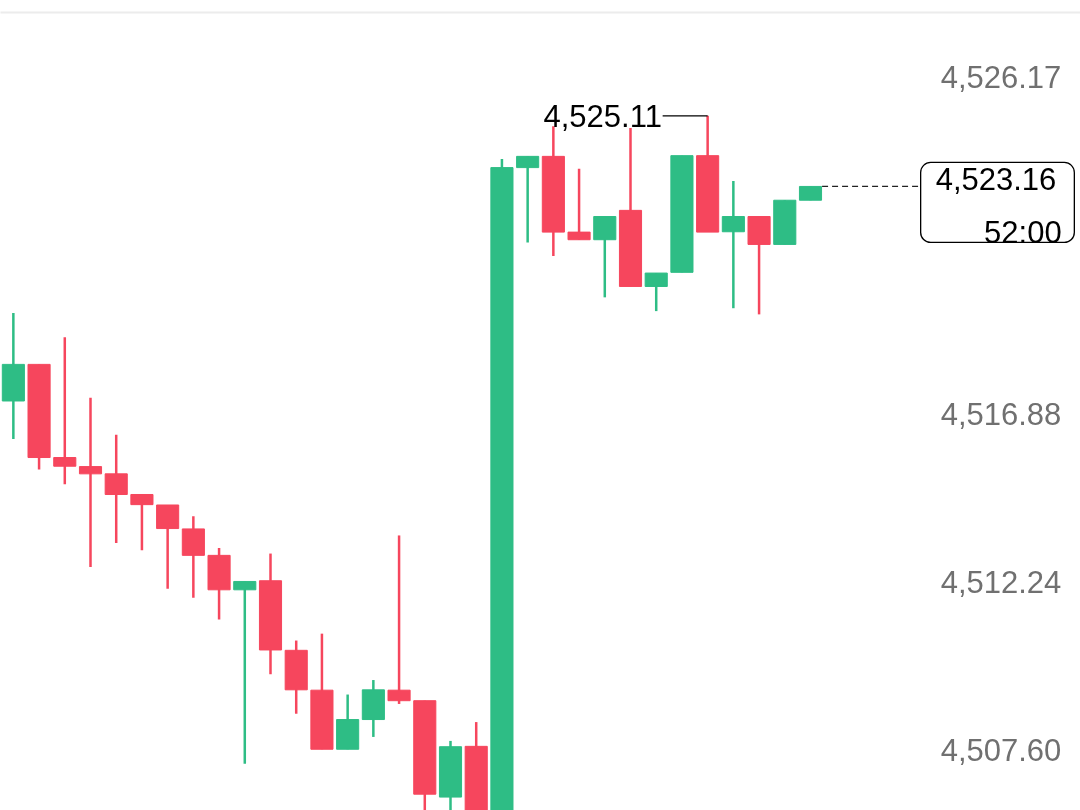 Image resolution: width=1080 pixels, height=810 pixels. What do you see at coordinates (996, 180) in the screenshot?
I see `ref-line-label: 4,523.16` at bounding box center [996, 180].